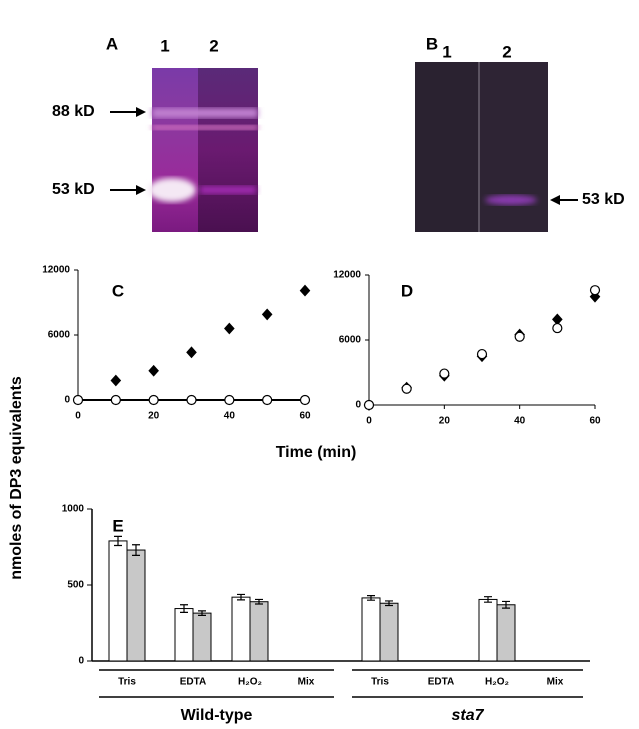 Image resolution: width=639 pixels, height=729 pixels. I want to click on y-tick-label: 1000, so click(73, 509).